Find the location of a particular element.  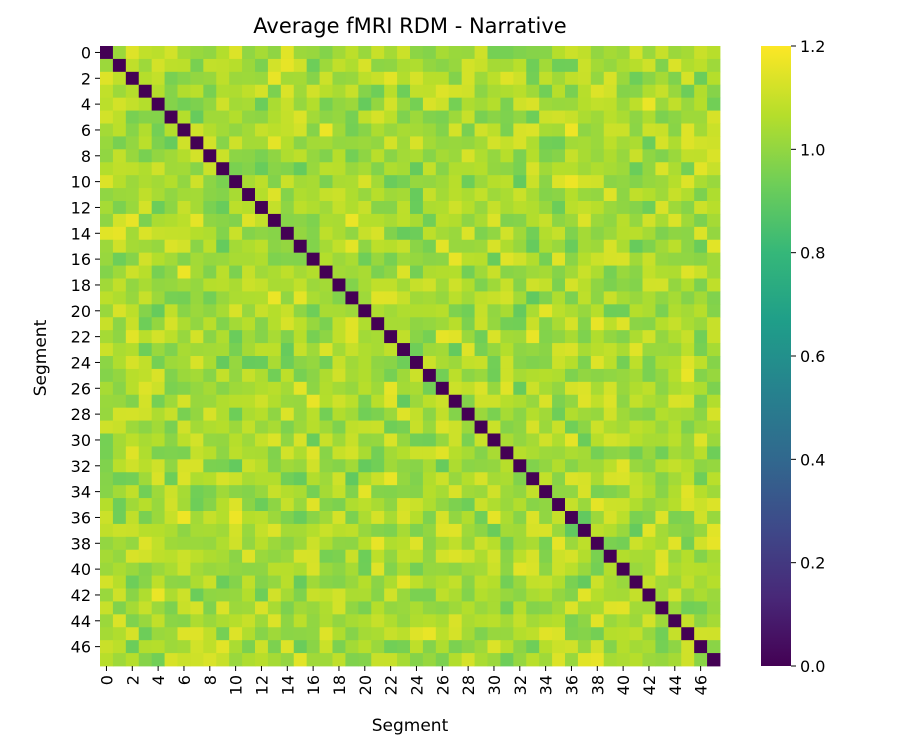

colorbar-tick-label: 1.0 is located at coordinates (812, 149).